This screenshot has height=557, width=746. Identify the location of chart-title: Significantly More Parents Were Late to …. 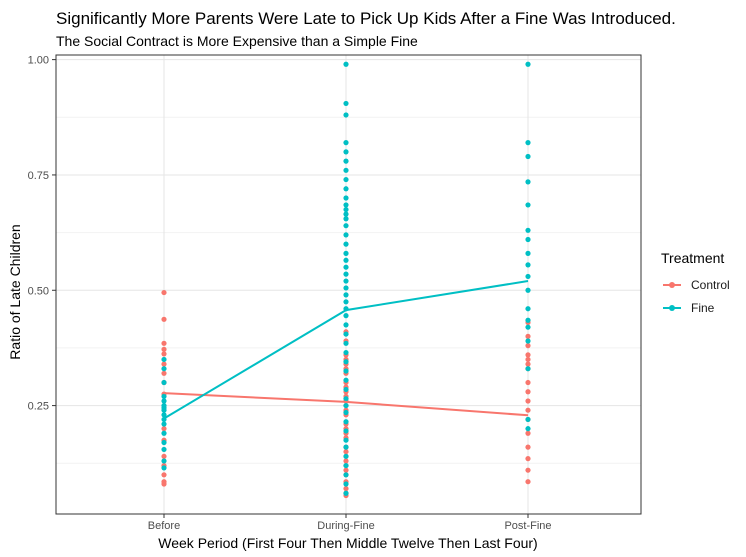
(366, 18).